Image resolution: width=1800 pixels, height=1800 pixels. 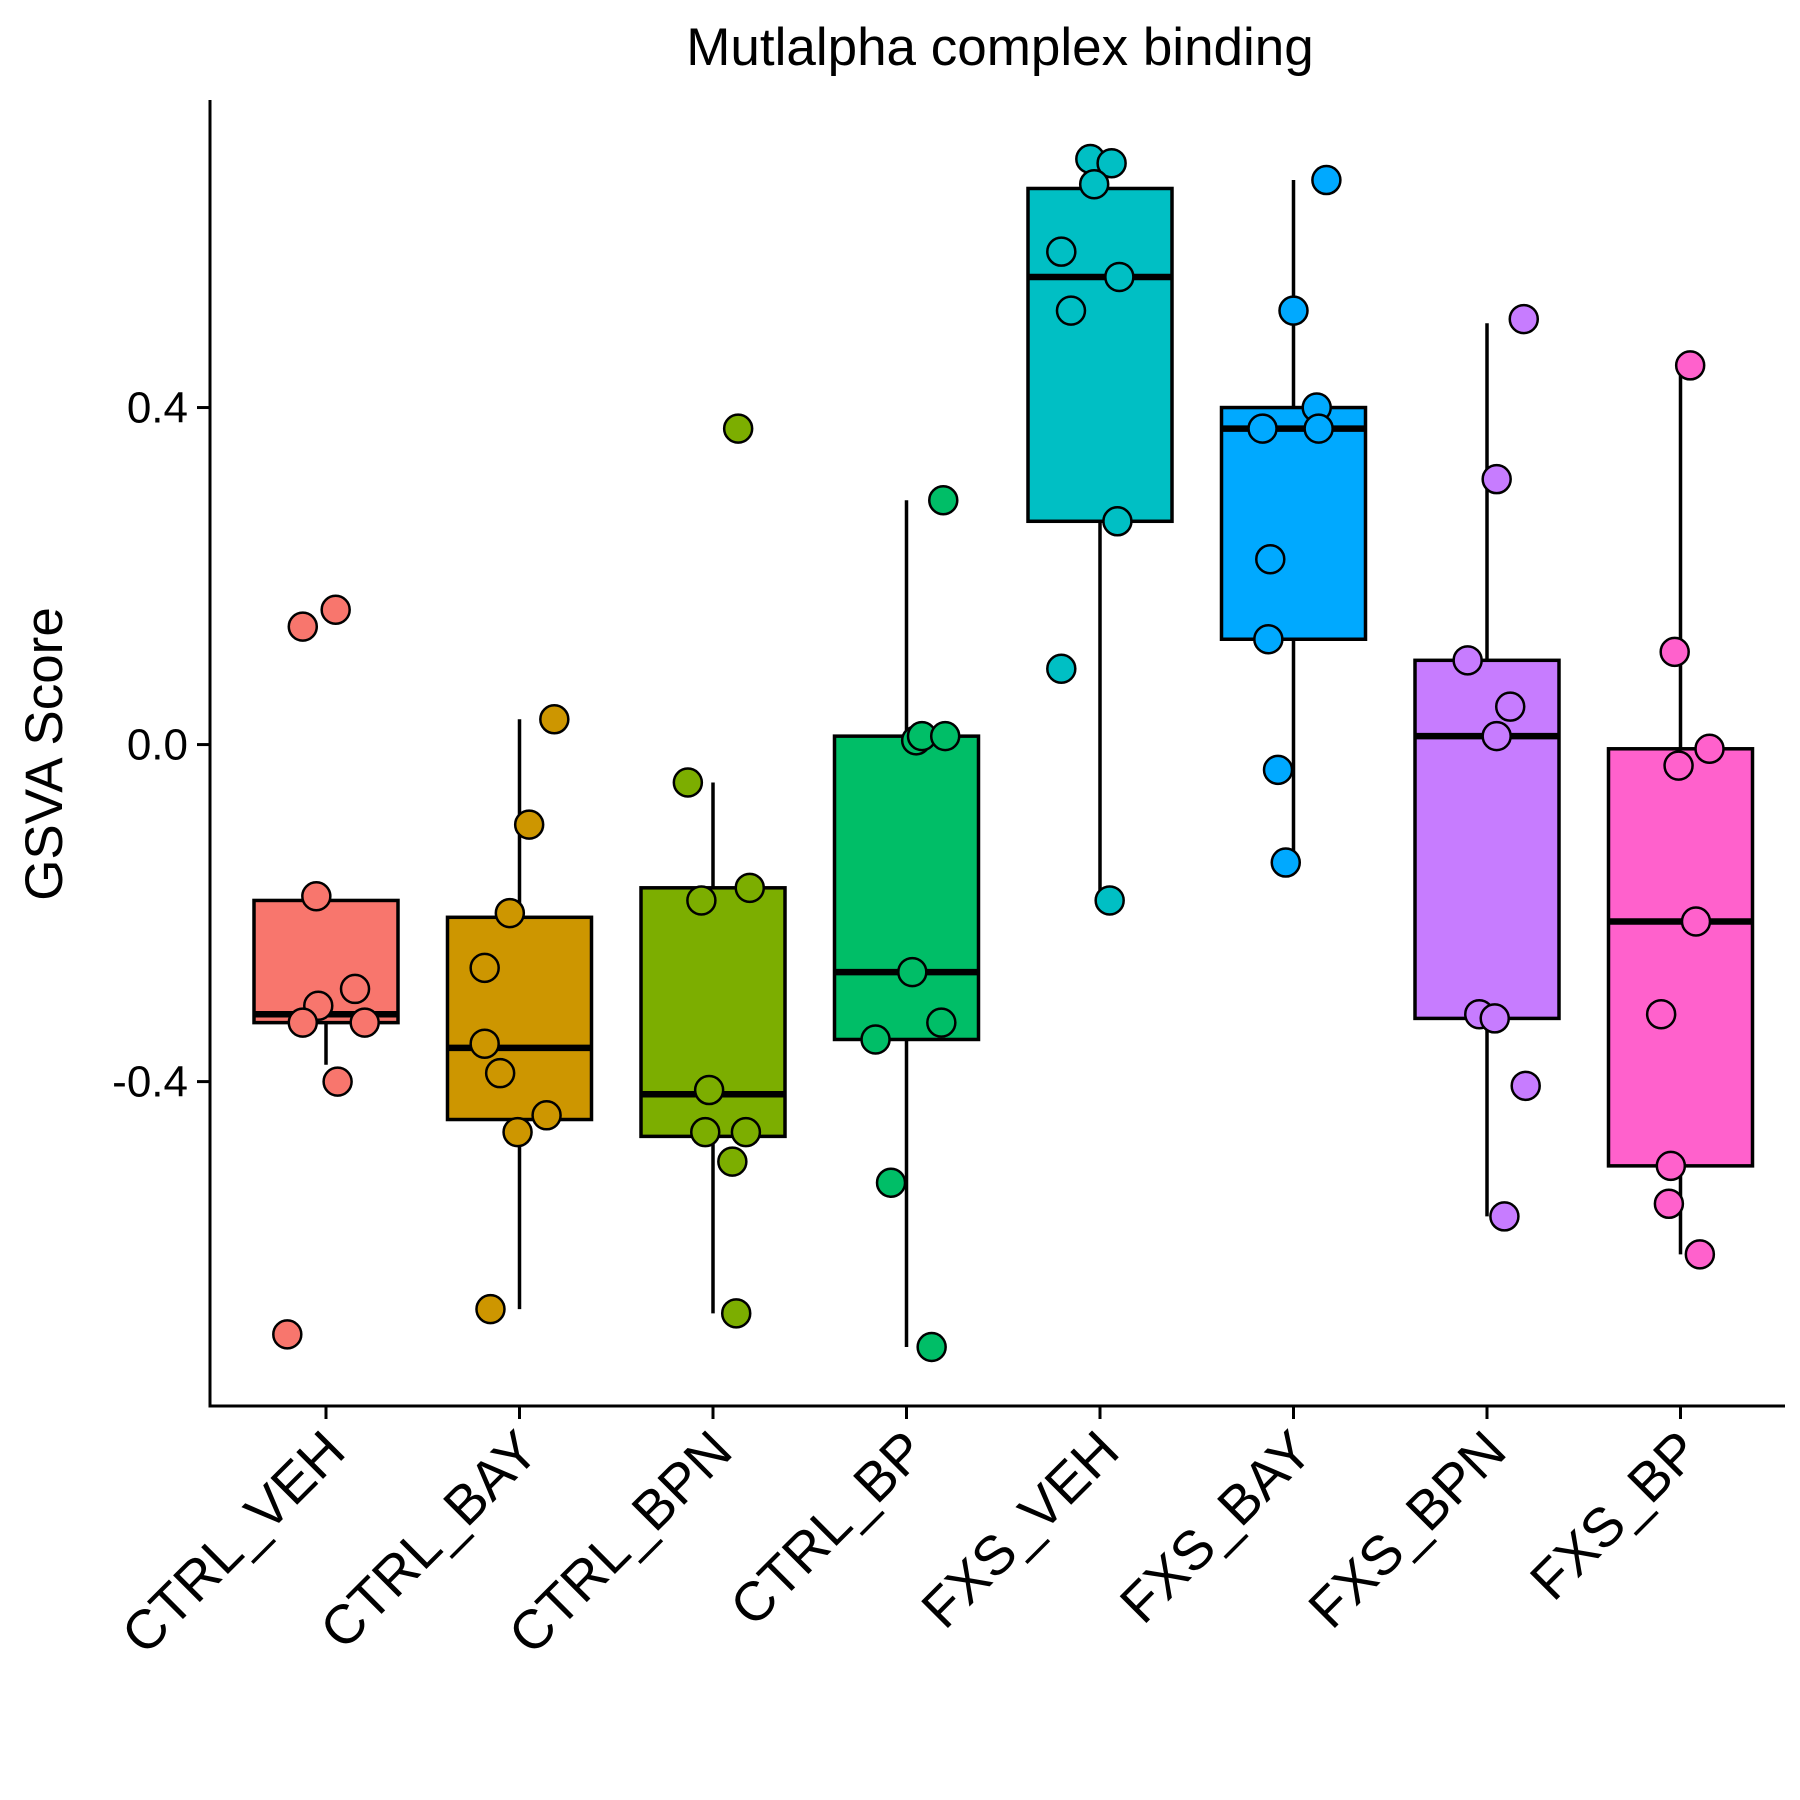 What do you see at coordinates (44, 754) in the screenshot?
I see `y-axis-title: GSVA Score` at bounding box center [44, 754].